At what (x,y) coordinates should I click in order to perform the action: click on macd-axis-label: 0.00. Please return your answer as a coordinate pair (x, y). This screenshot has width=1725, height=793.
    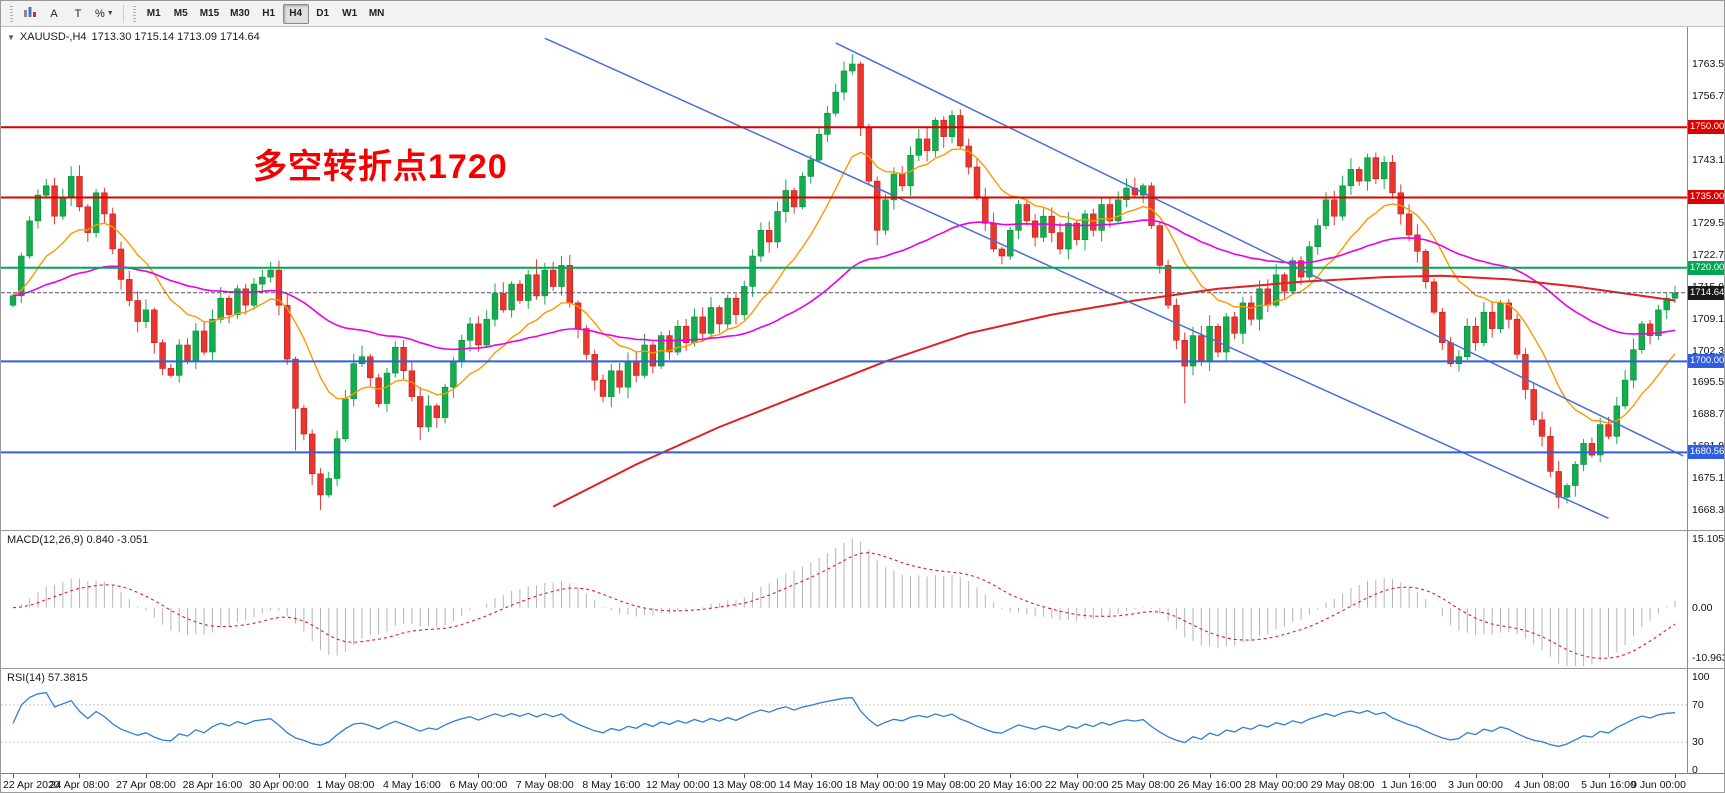
    Looking at the image, I should click on (1702, 607).